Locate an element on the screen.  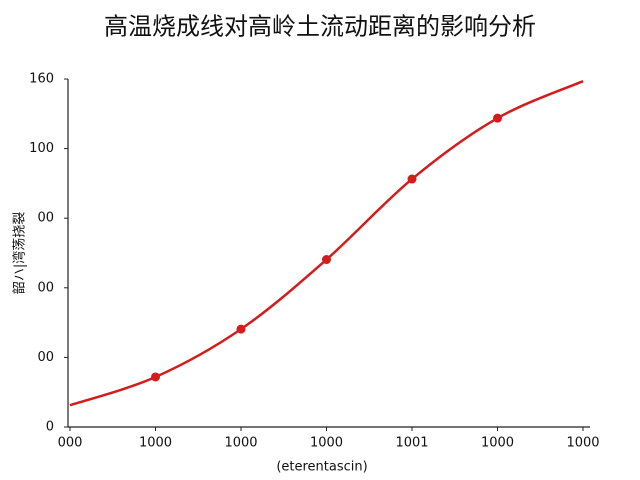
y-tick-label: 160 is located at coordinates (41, 79).